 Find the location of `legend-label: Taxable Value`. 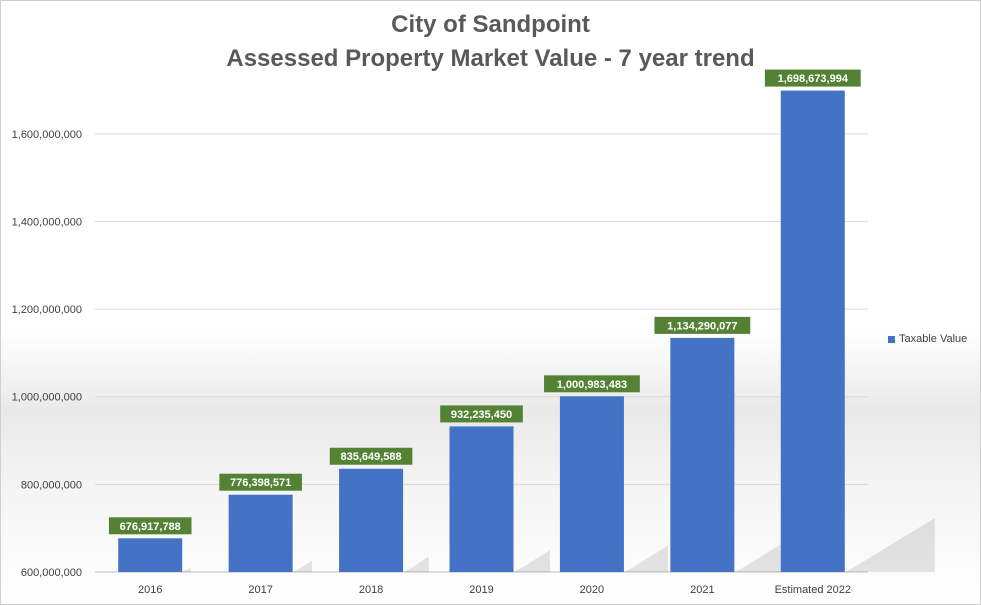

legend-label: Taxable Value is located at coordinates (933, 339).